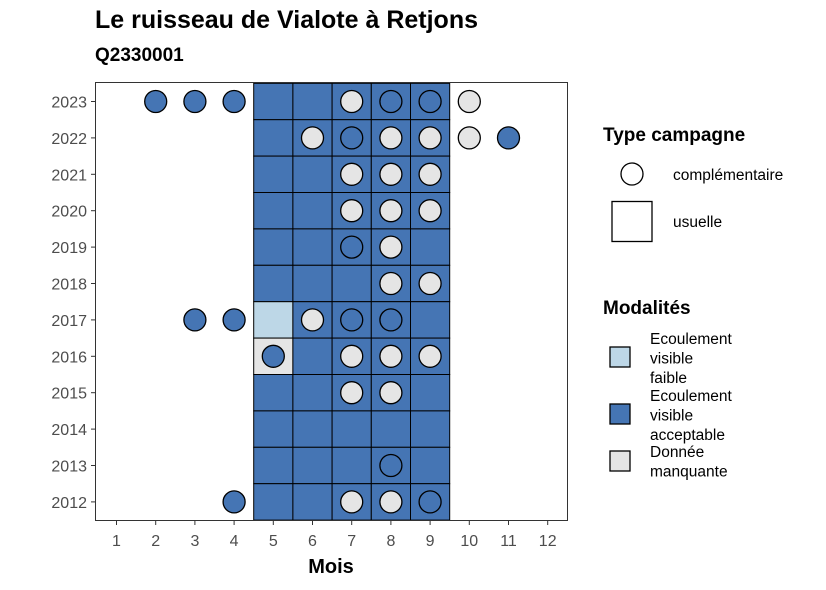  What do you see at coordinates (728, 175) in the screenshot?
I see `legend-label-complementaire: complémentaire` at bounding box center [728, 175].